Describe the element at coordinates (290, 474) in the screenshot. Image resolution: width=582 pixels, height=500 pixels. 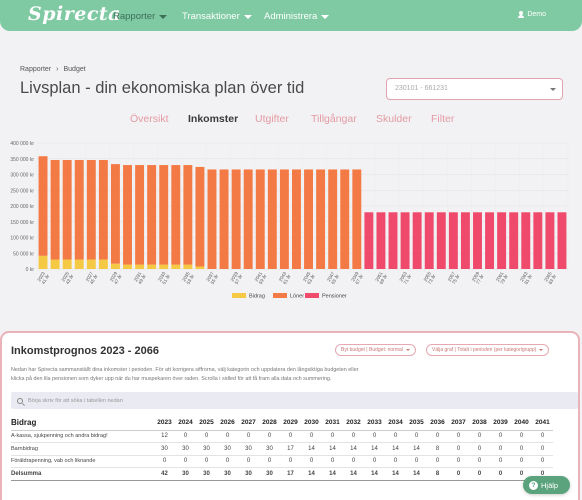
I see `table-cell: 17` at that location.